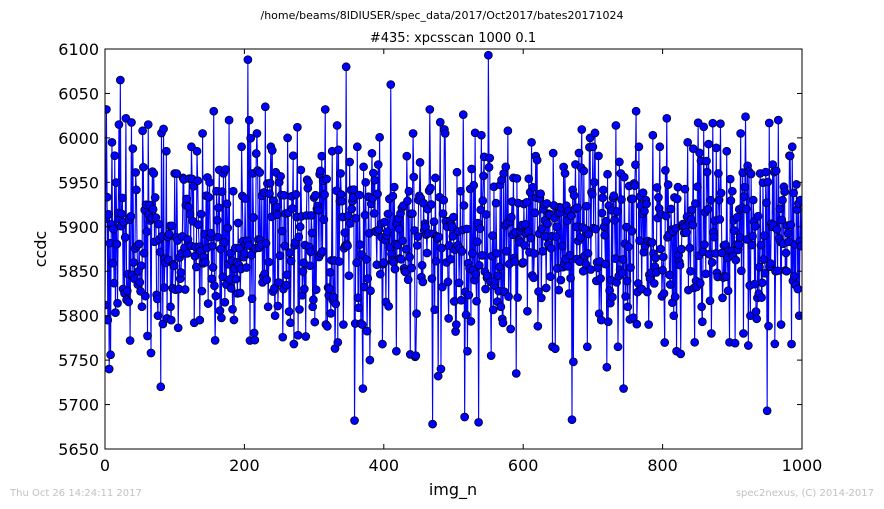 The image size is (884, 509). I want to click on y-tick-label: 6100, so click(78, 49).